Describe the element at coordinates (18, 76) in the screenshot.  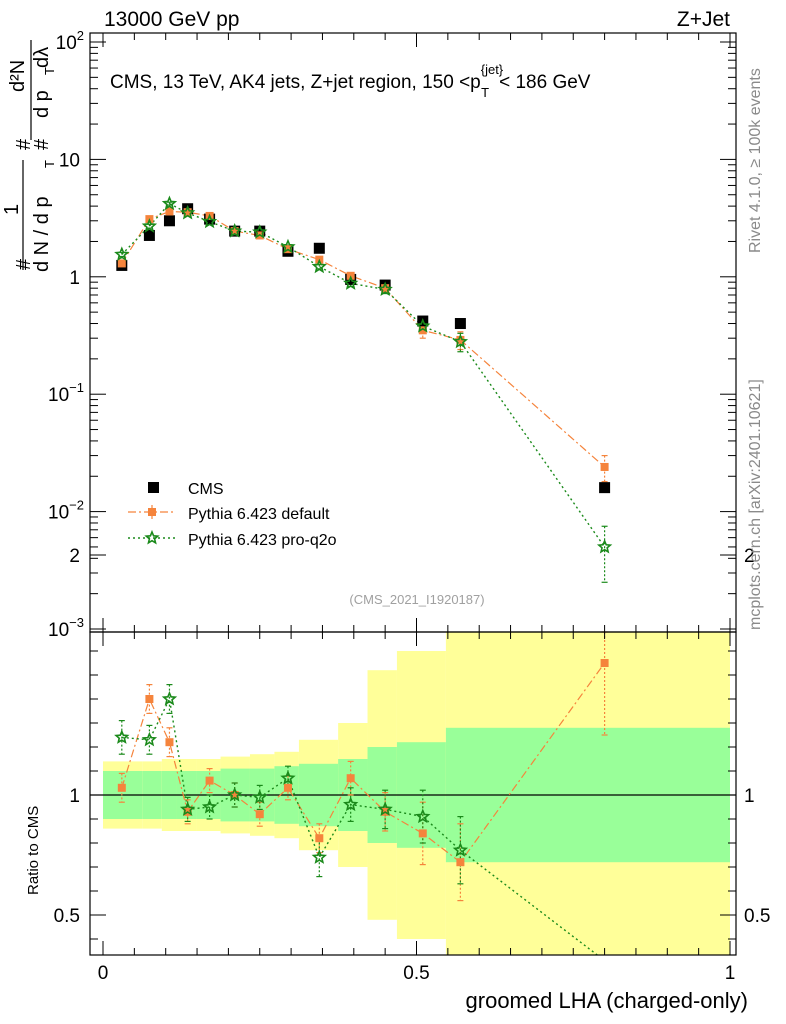
I see `ylabel-d2n: d²N` at that location.